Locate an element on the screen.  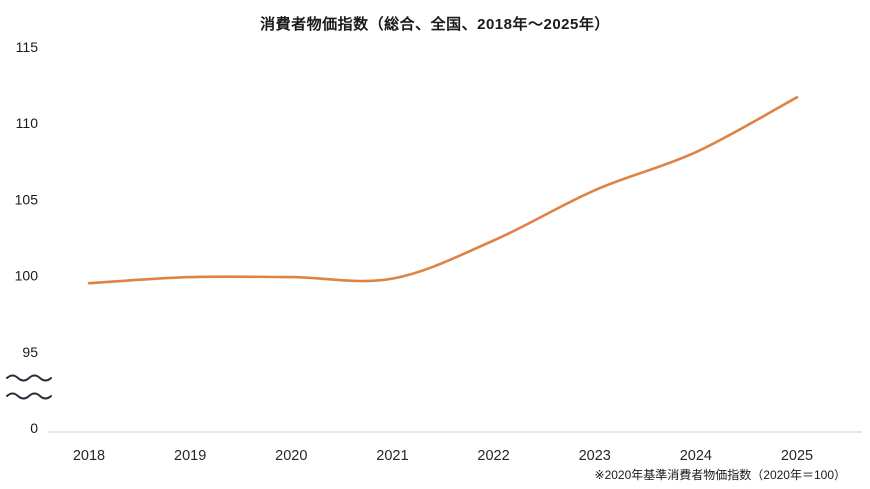
y-tick-label: 110 is located at coordinates (27, 123).